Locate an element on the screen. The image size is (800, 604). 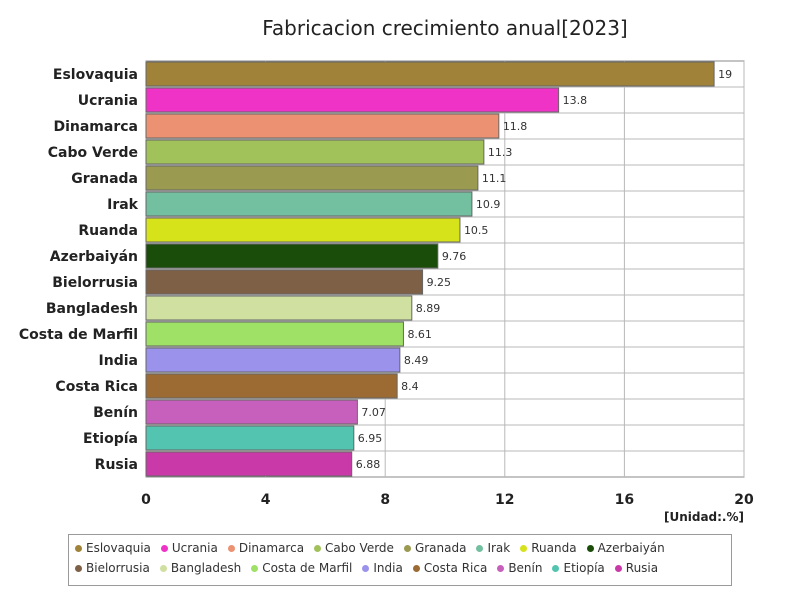
category-label: Azerbaiyán is located at coordinates (94, 257).